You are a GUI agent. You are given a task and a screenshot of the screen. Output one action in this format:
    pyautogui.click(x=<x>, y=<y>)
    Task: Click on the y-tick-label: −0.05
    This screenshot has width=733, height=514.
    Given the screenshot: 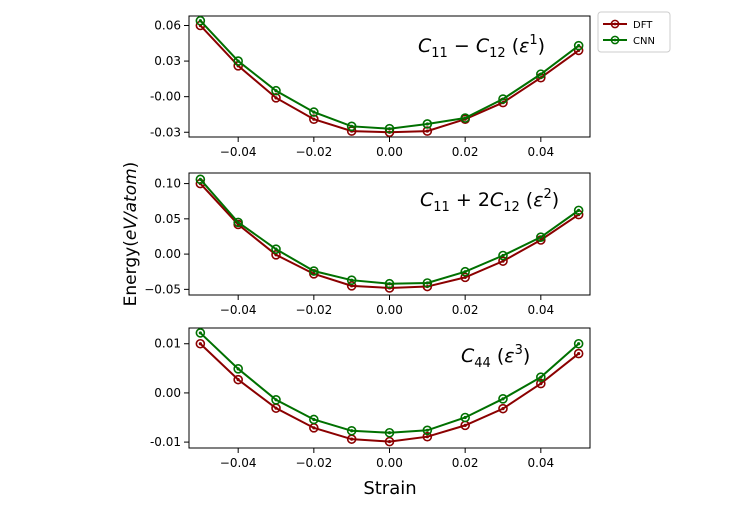 What is the action you would take?
    pyautogui.click(x=162, y=289)
    